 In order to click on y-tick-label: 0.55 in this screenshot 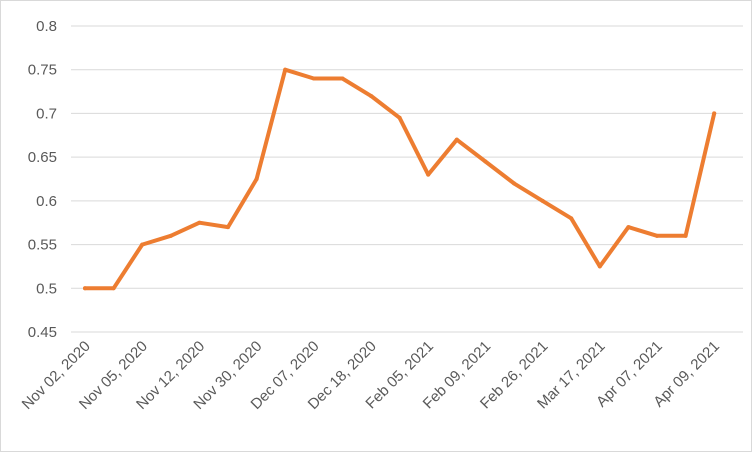, I will do `click(42, 245)`.